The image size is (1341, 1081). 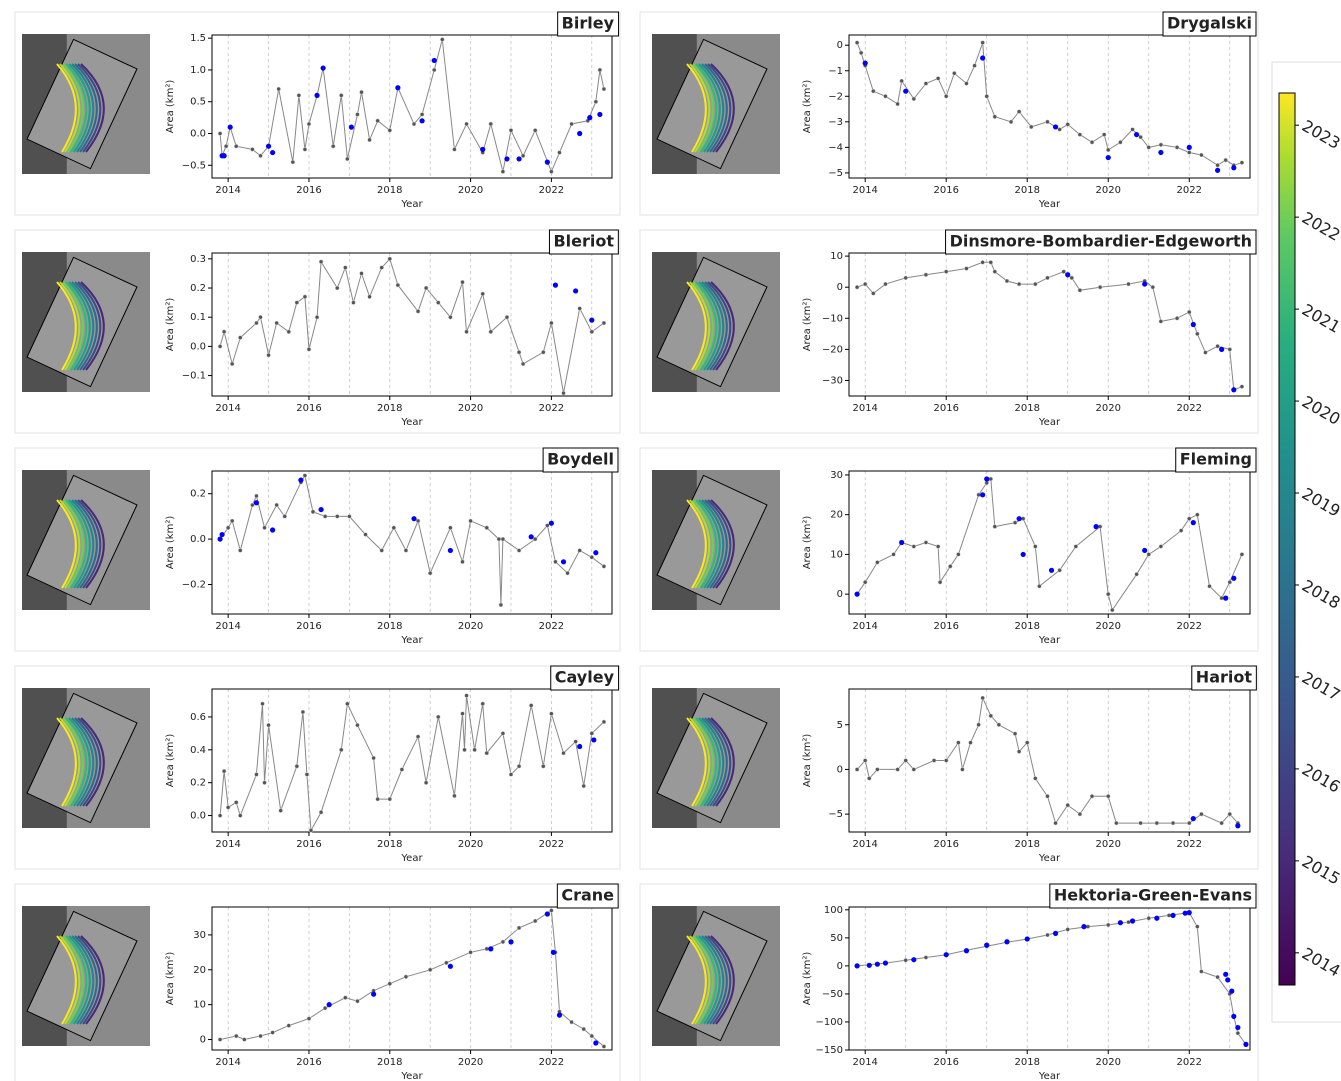 What do you see at coordinates (829, 1022) in the screenshot?
I see `y-tick-label: −100` at bounding box center [829, 1022].